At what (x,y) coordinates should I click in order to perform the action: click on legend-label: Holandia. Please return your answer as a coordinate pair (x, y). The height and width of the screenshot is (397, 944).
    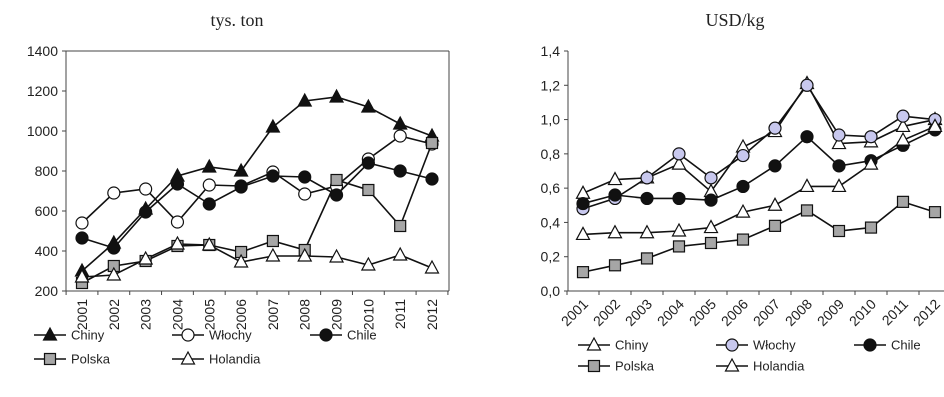
    Looking at the image, I should click on (779, 366).